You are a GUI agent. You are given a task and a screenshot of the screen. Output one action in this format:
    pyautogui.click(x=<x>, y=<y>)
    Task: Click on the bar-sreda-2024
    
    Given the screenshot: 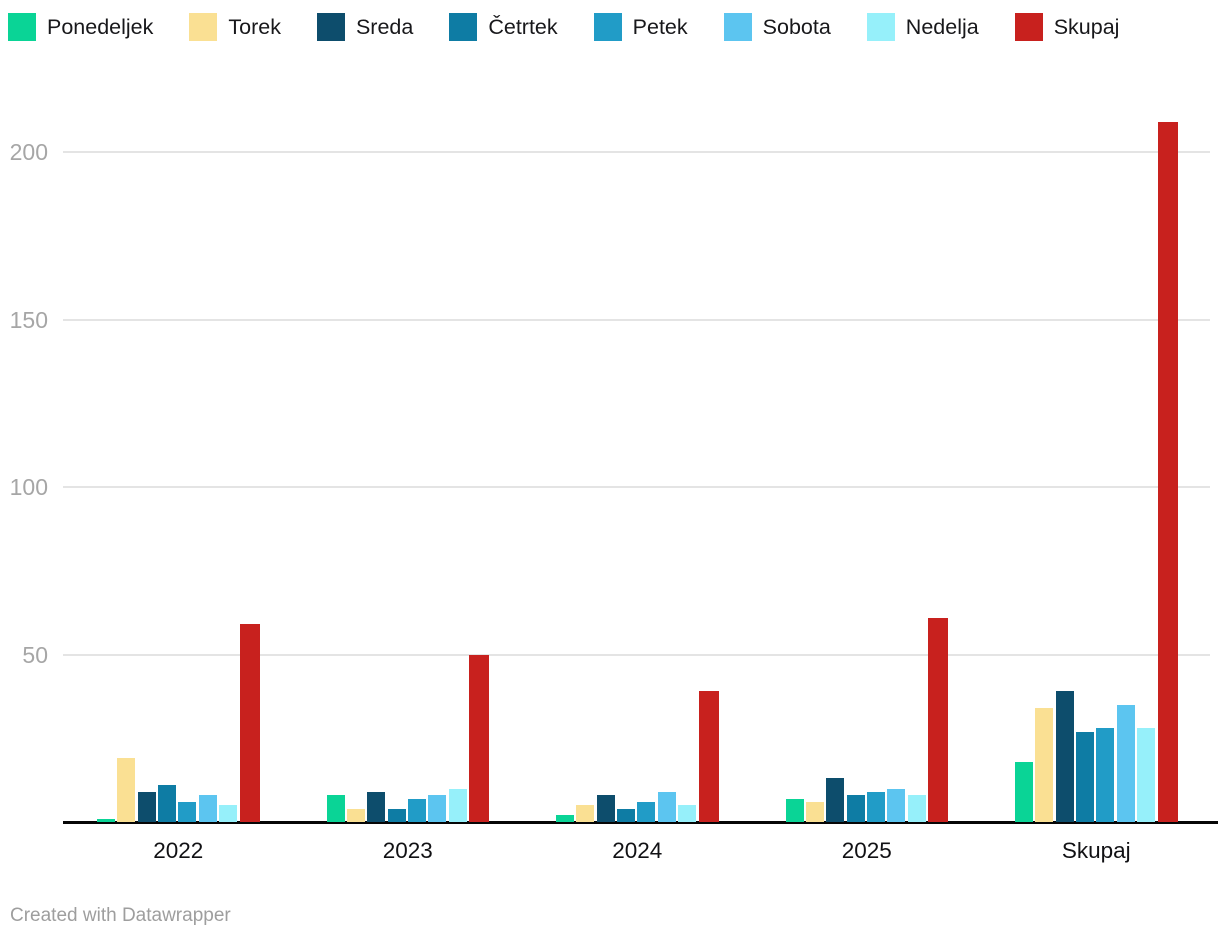 What is the action you would take?
    pyautogui.click(x=605, y=808)
    